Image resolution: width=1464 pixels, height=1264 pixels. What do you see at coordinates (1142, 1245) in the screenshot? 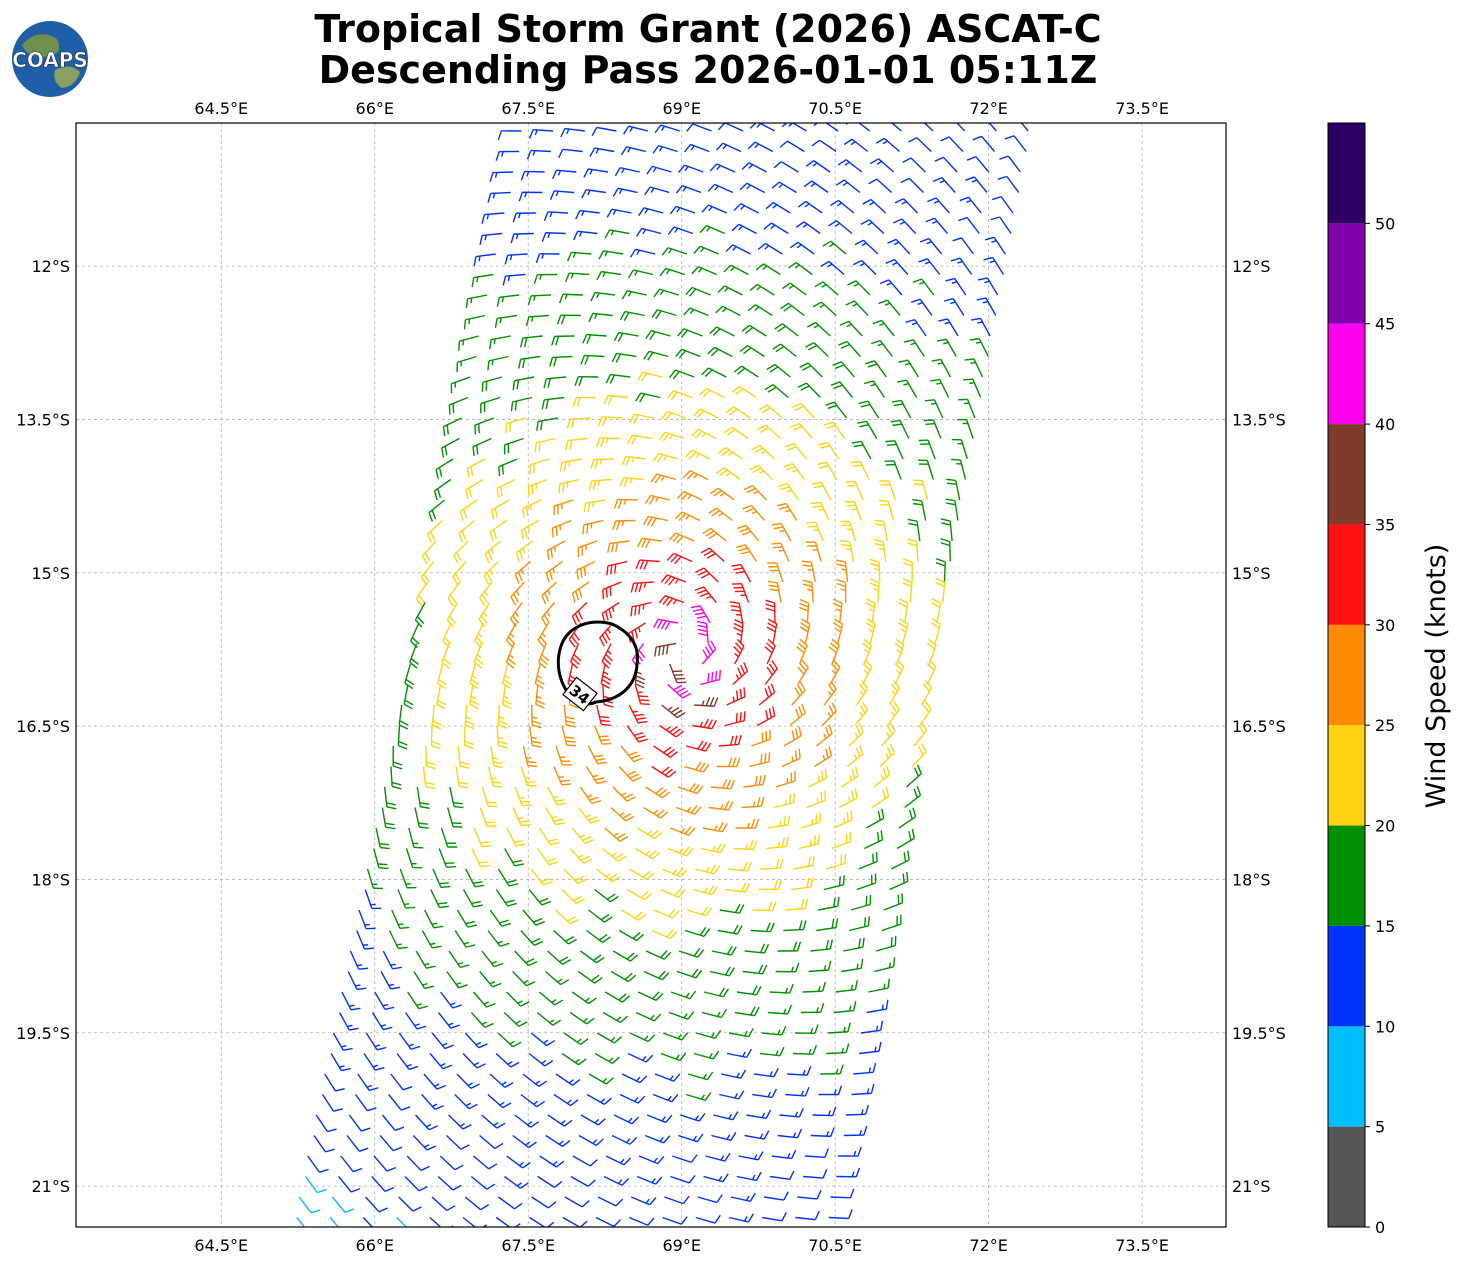
I see `x-tick-label-bottom: 73.5°E` at bounding box center [1142, 1245].